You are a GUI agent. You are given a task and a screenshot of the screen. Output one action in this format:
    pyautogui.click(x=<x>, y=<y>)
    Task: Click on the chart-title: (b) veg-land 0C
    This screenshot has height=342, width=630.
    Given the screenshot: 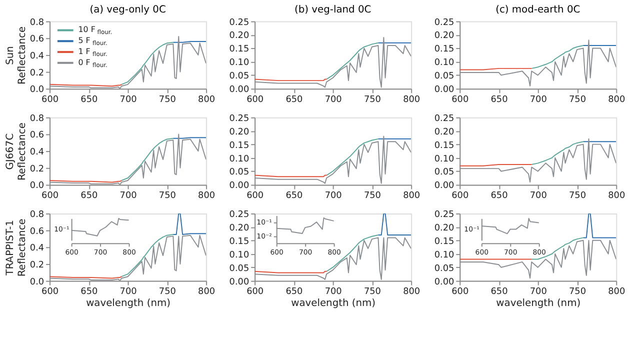 What is the action you would take?
    pyautogui.click(x=333, y=10)
    